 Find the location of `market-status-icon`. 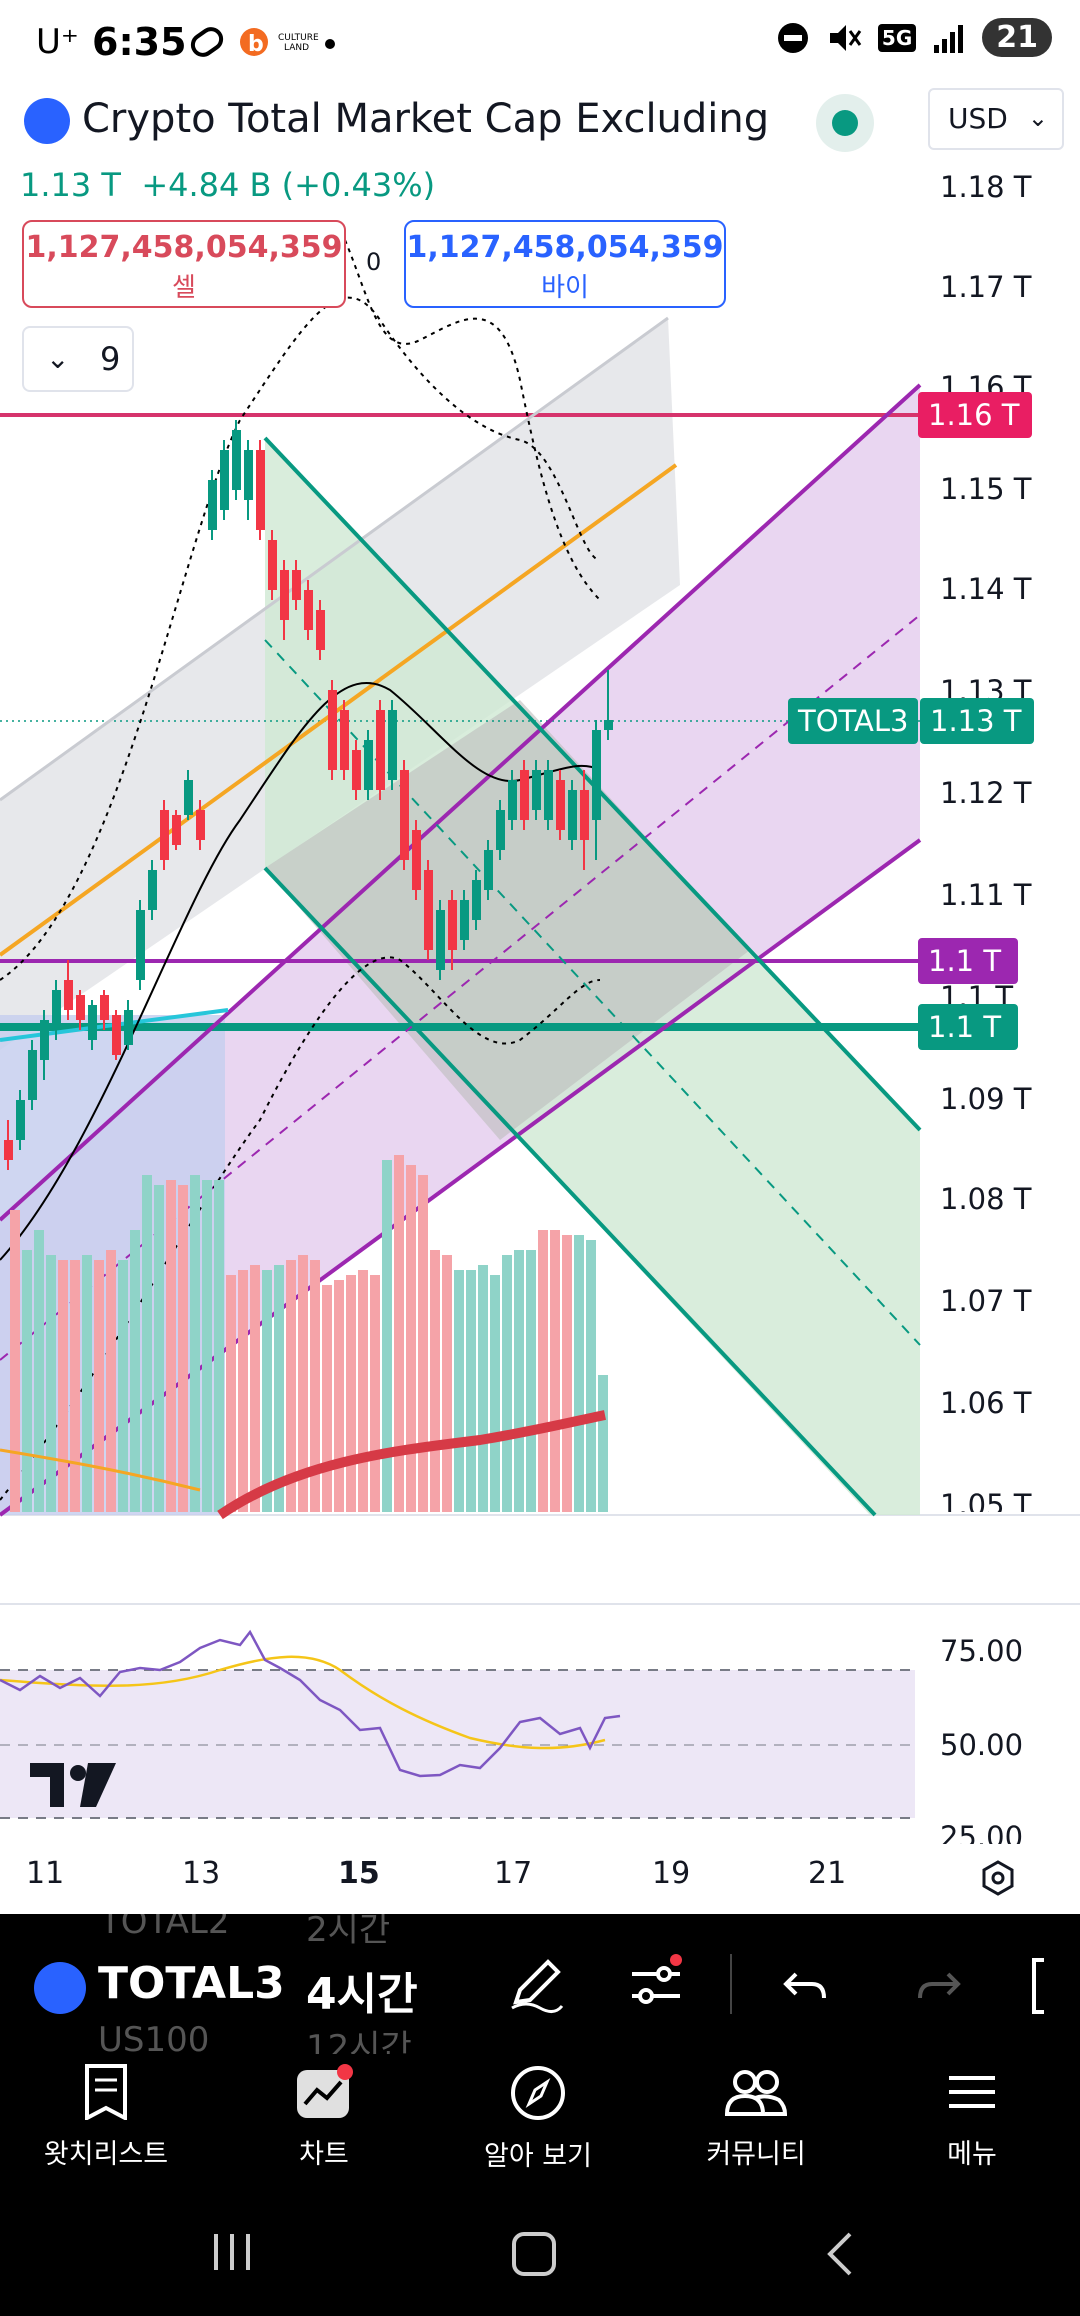

market-status-icon is located at coordinates (845, 123).